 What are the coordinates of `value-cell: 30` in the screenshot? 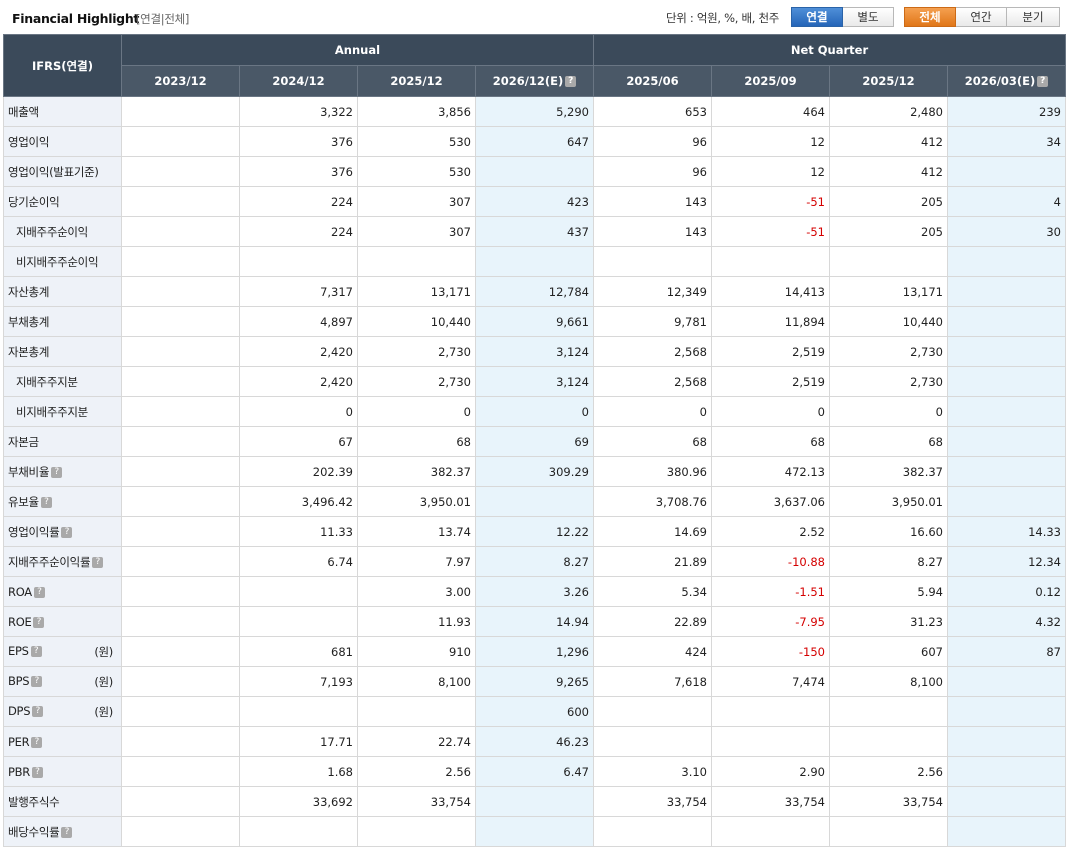 It's located at (1006, 231).